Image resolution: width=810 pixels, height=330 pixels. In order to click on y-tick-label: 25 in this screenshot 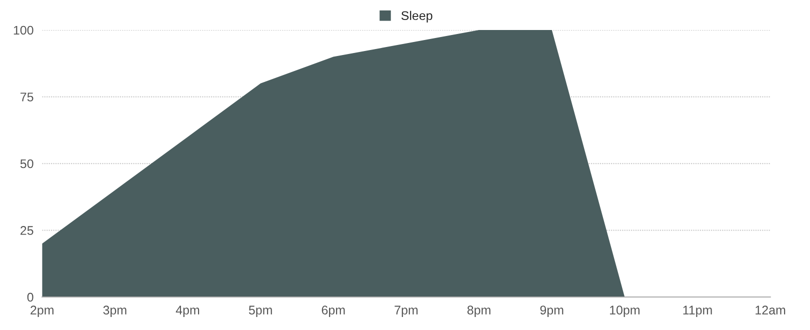, I will do `click(27, 230)`.